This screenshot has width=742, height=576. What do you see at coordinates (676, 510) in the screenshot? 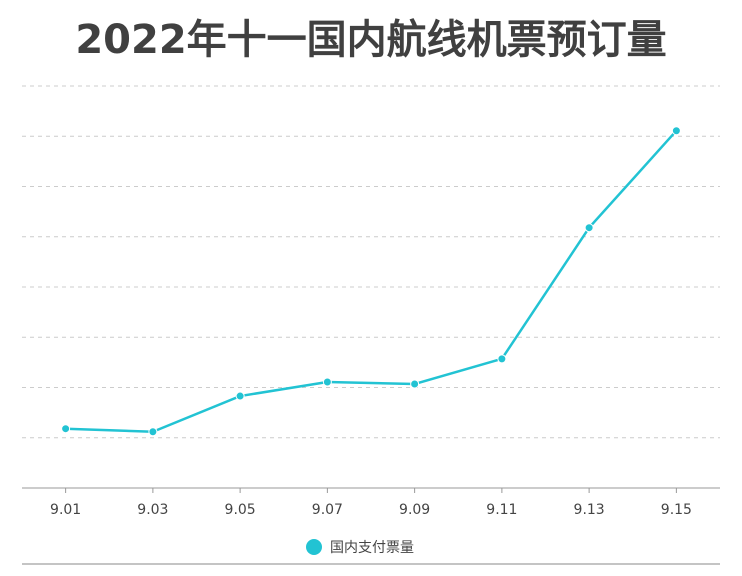
I see `x-tick-label: 9.15` at bounding box center [676, 510].